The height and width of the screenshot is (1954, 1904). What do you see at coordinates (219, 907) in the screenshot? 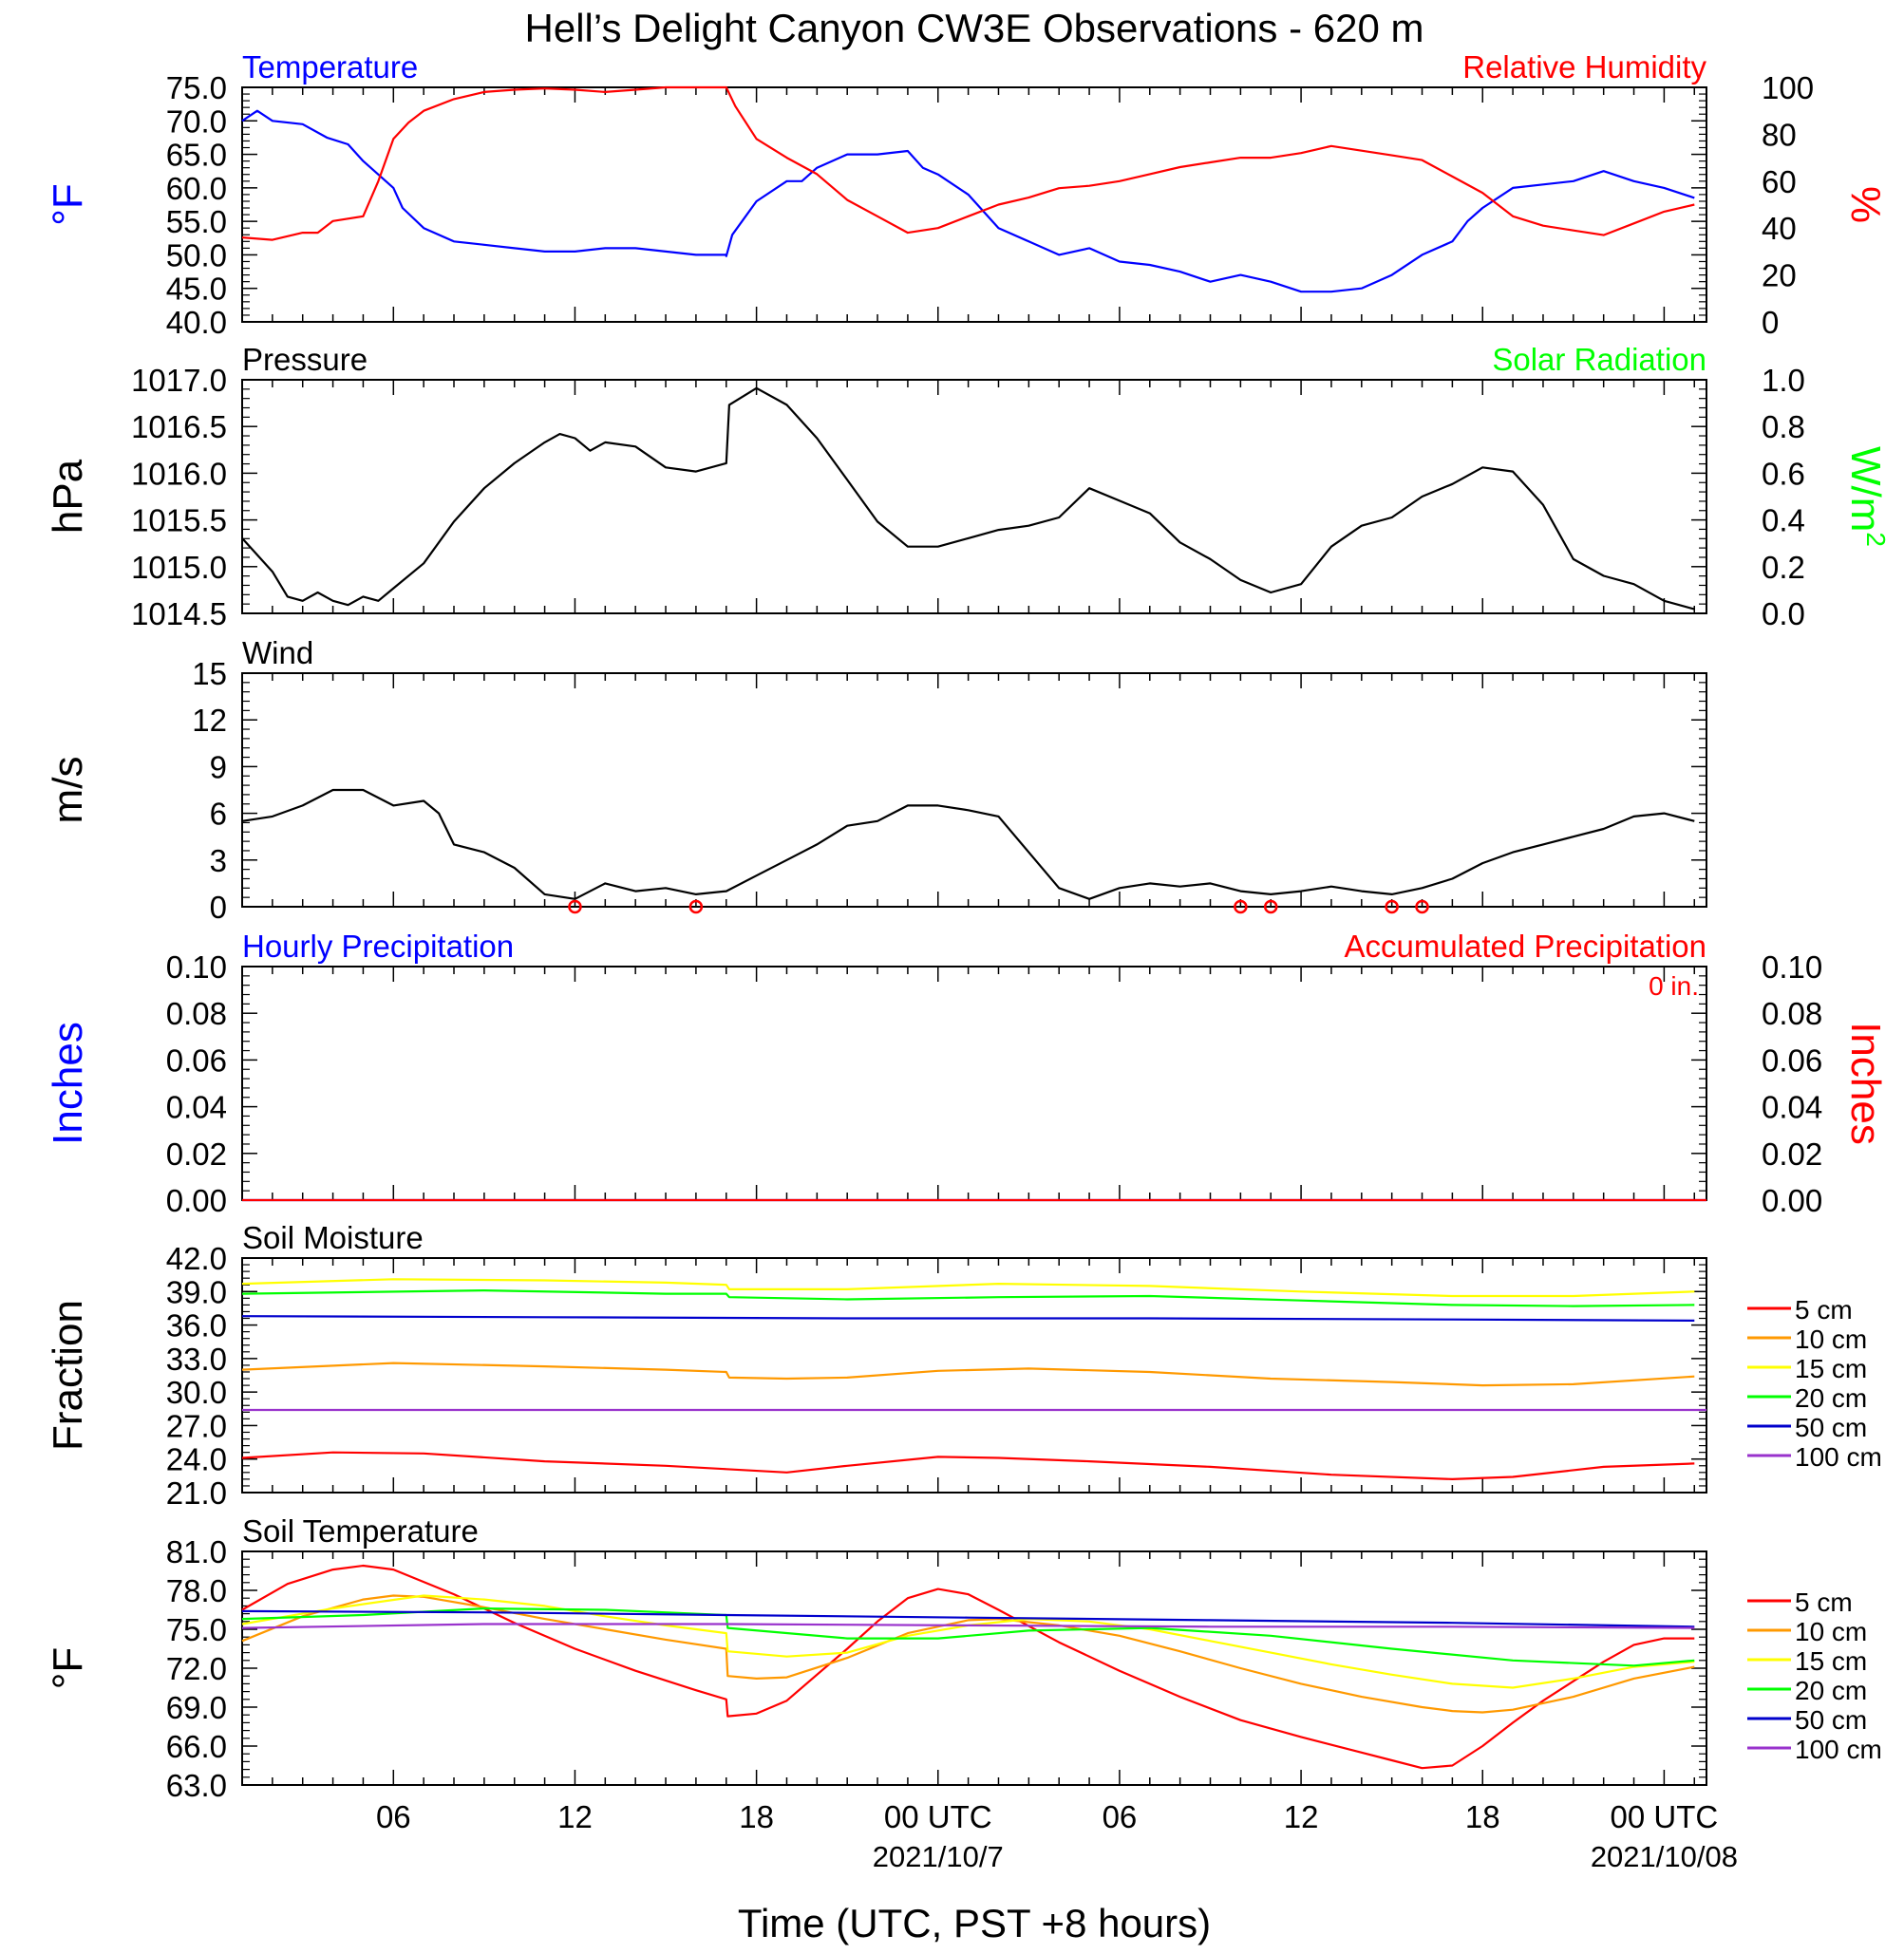
I see `y-tick-label: 0` at bounding box center [219, 907].